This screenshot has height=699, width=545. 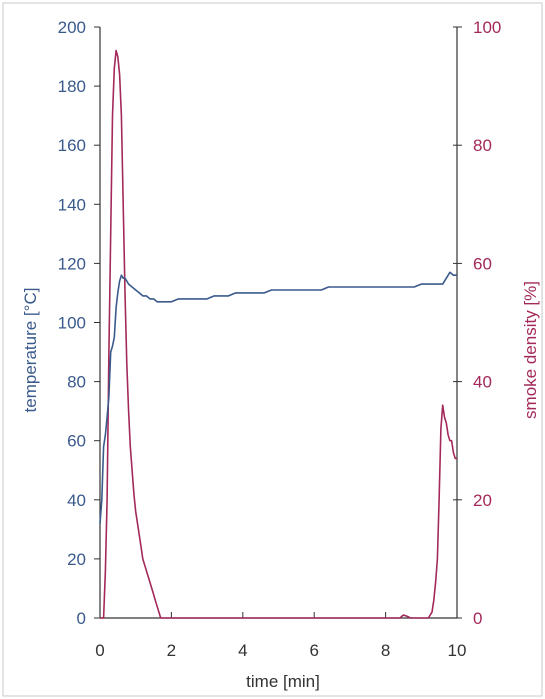 I want to click on y-left-tick-label: 80, so click(x=76, y=382).